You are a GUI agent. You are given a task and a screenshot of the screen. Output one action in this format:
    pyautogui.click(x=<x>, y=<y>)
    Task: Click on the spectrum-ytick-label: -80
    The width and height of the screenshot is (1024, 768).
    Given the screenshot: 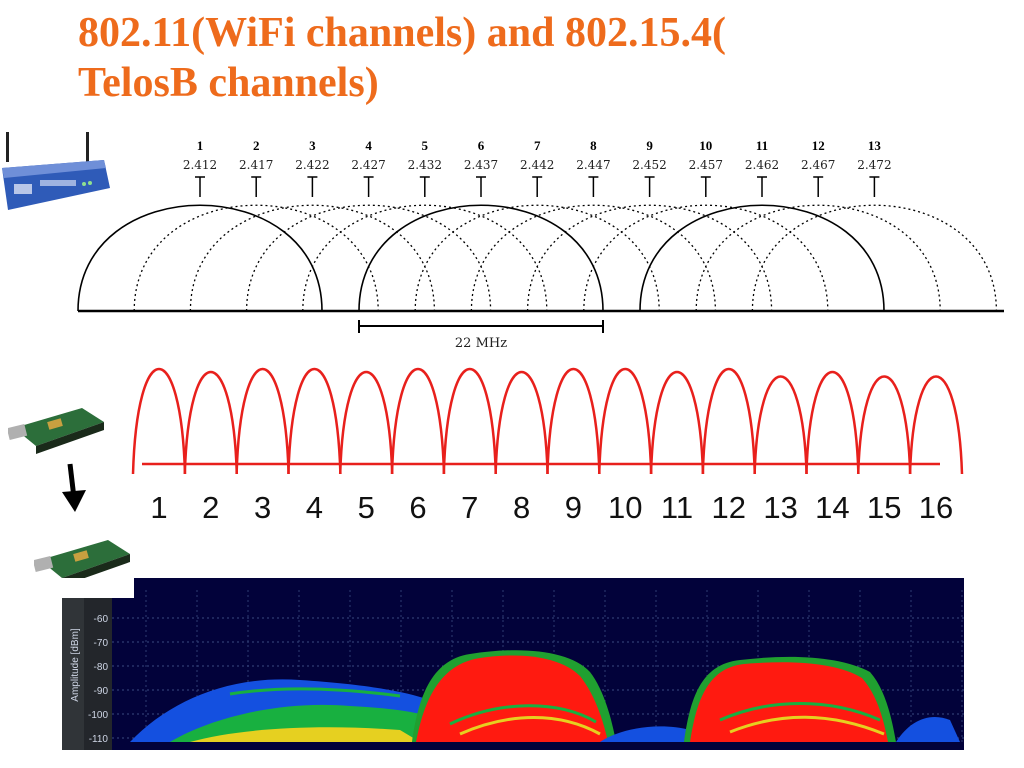 What is the action you would take?
    pyautogui.click(x=101, y=667)
    